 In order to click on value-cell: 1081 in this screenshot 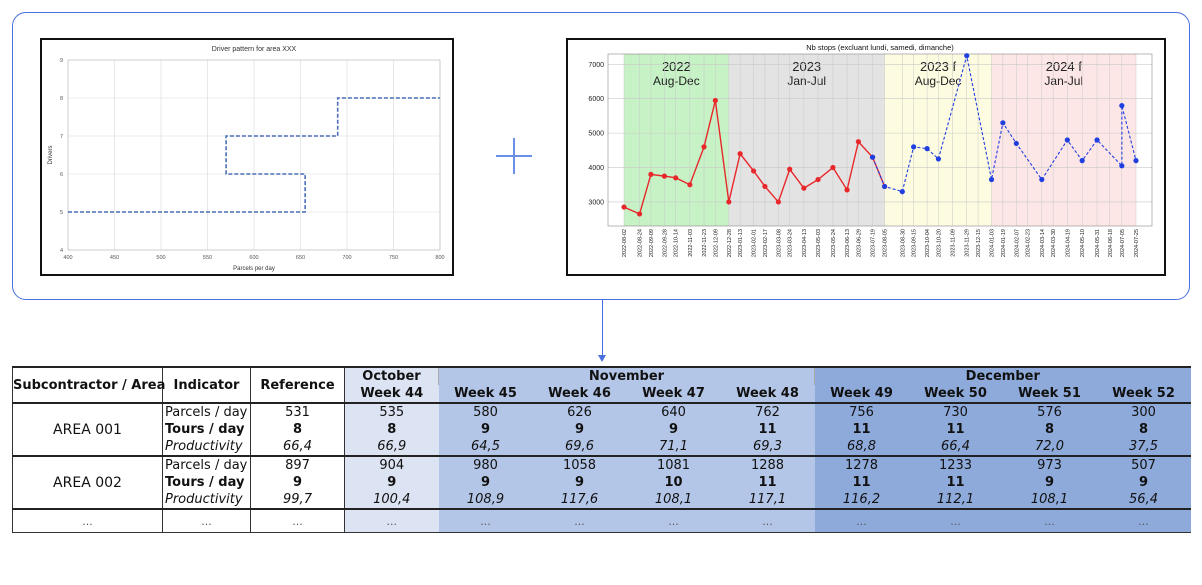, I will do `click(673, 464)`.